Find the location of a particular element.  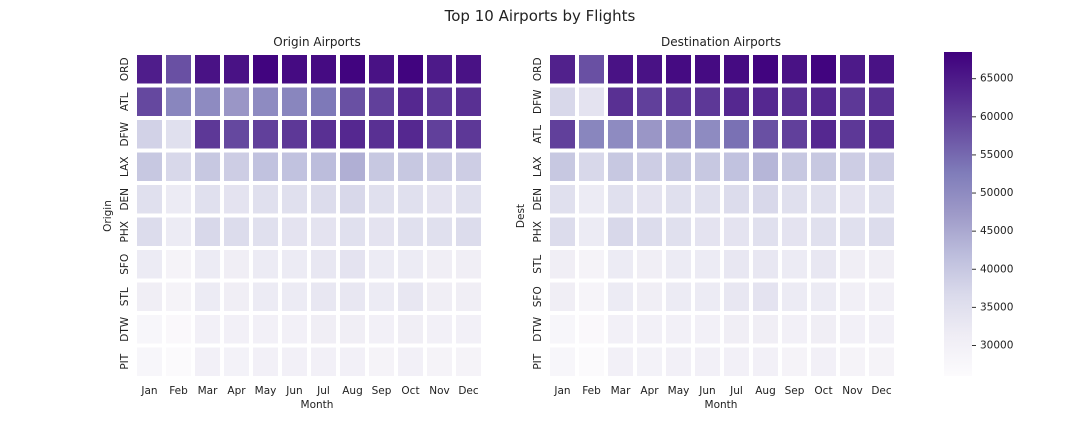

origin-x-tick-label: Jul is located at coordinates (323, 391).